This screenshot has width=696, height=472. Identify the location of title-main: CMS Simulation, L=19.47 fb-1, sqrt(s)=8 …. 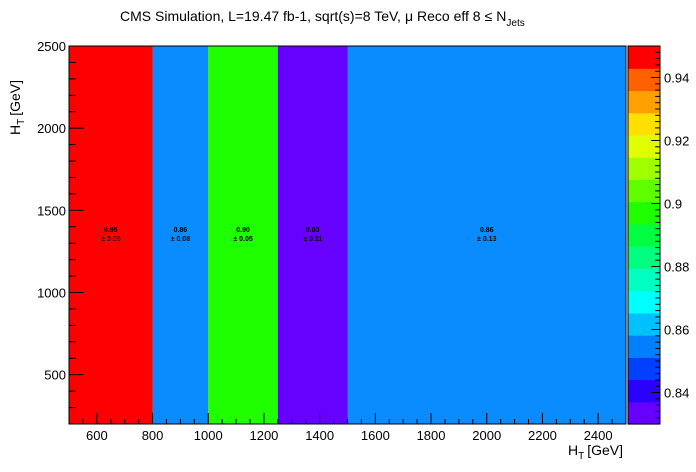
(260, 16).